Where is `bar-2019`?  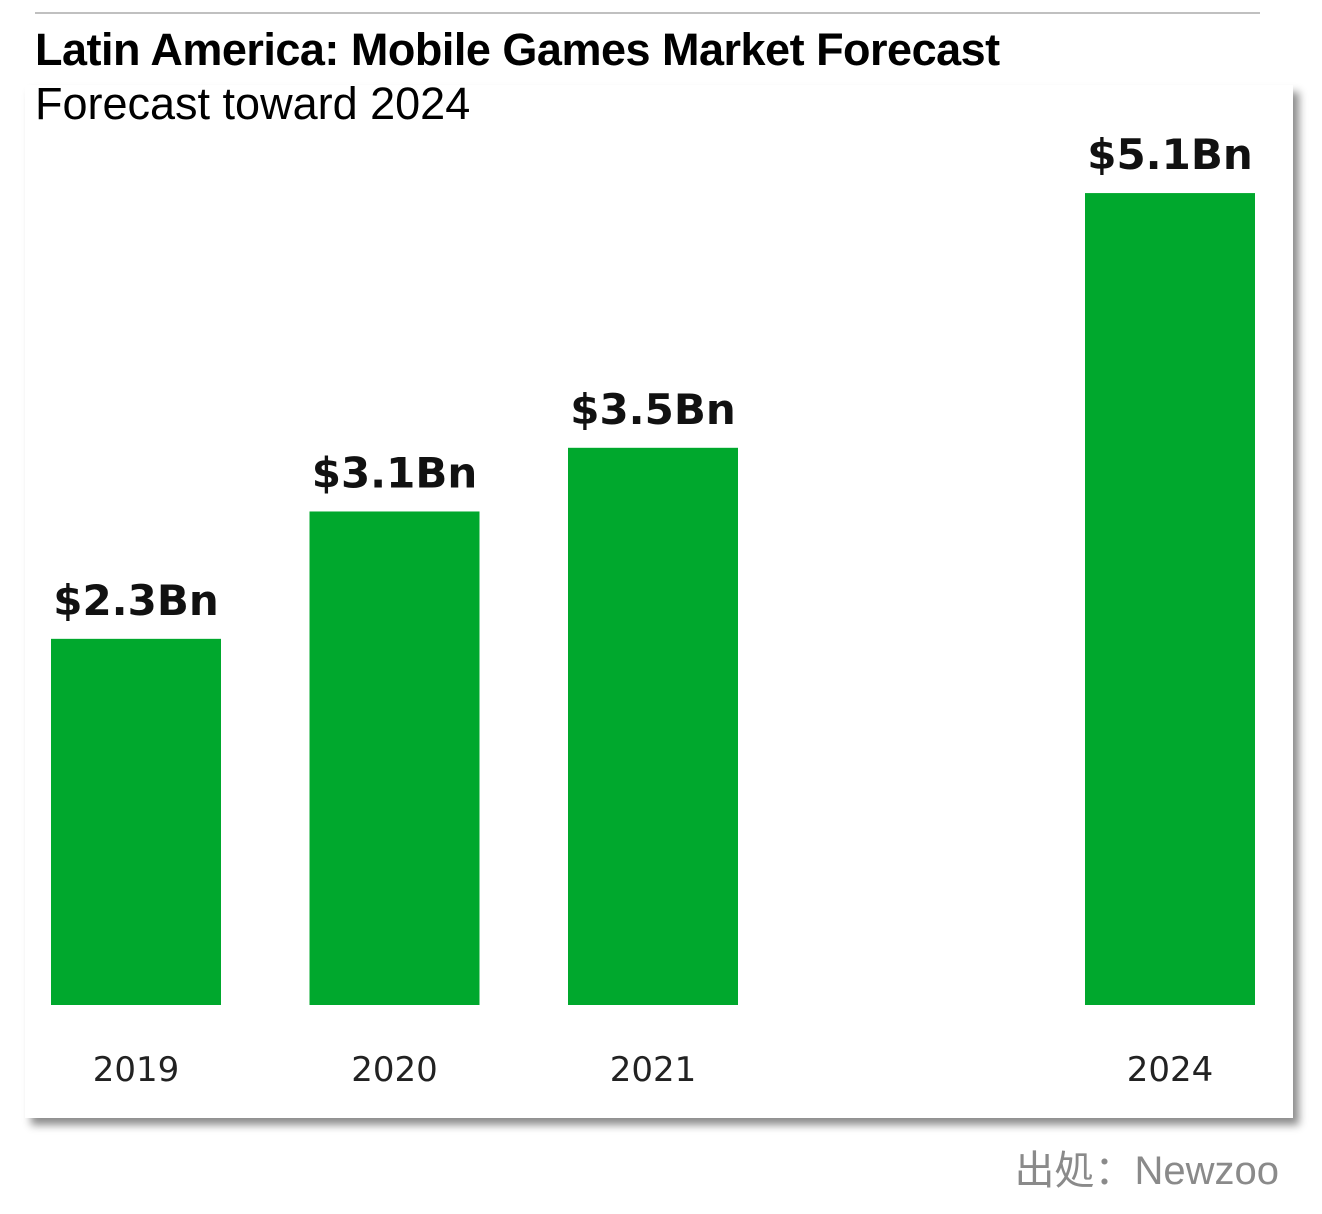
bar-2019 is located at coordinates (136, 821).